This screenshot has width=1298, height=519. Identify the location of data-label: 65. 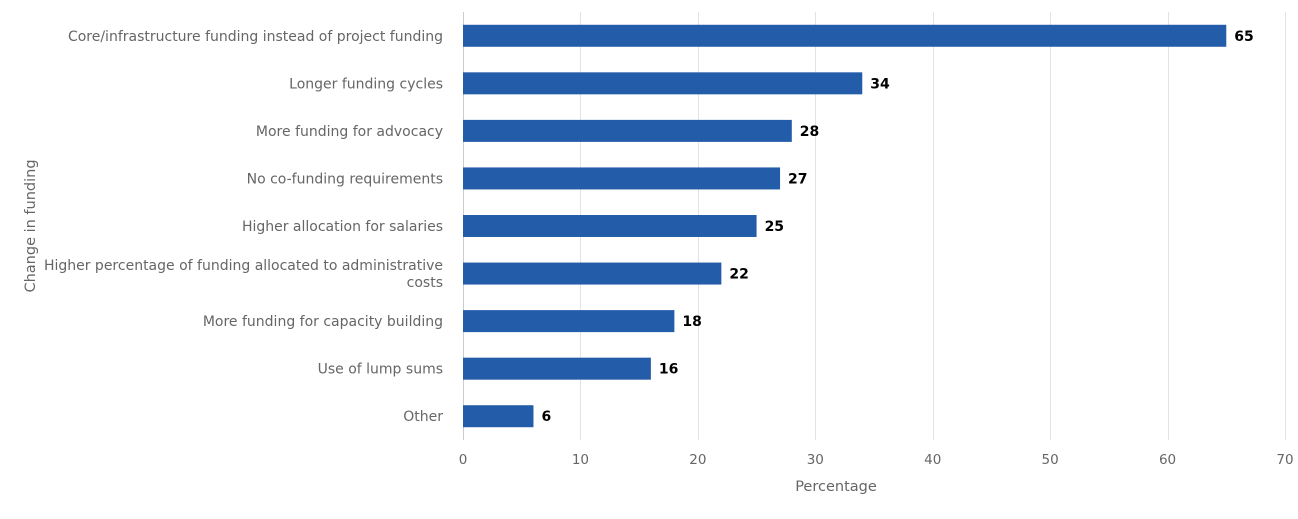
(1243, 37).